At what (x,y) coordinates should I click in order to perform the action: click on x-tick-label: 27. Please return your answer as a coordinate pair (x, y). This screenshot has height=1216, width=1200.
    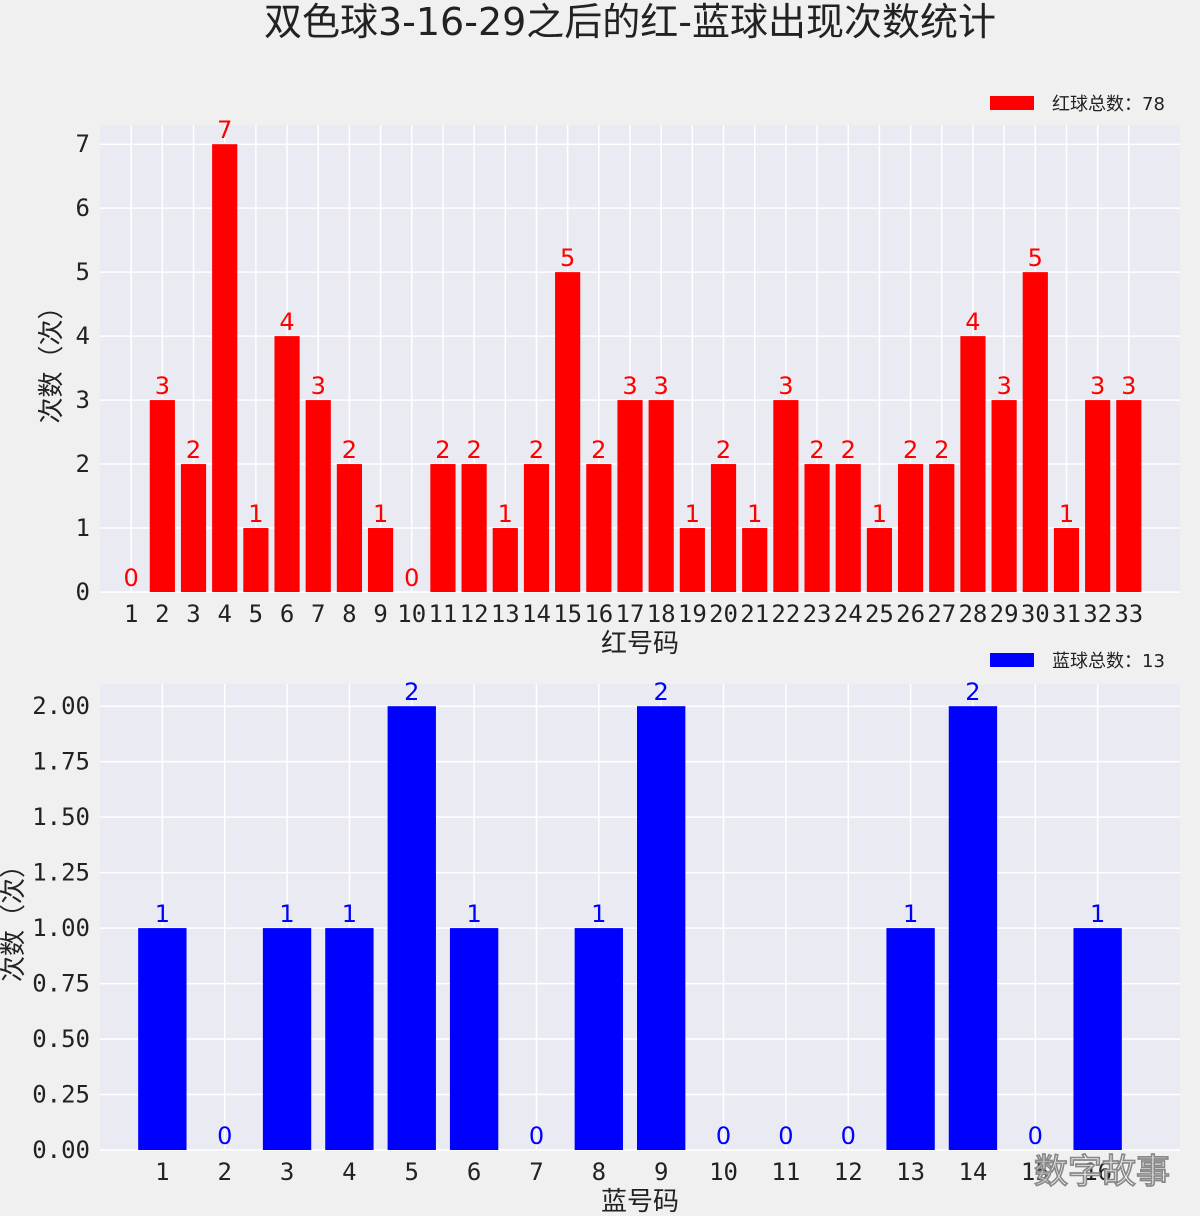
    Looking at the image, I should click on (941, 614).